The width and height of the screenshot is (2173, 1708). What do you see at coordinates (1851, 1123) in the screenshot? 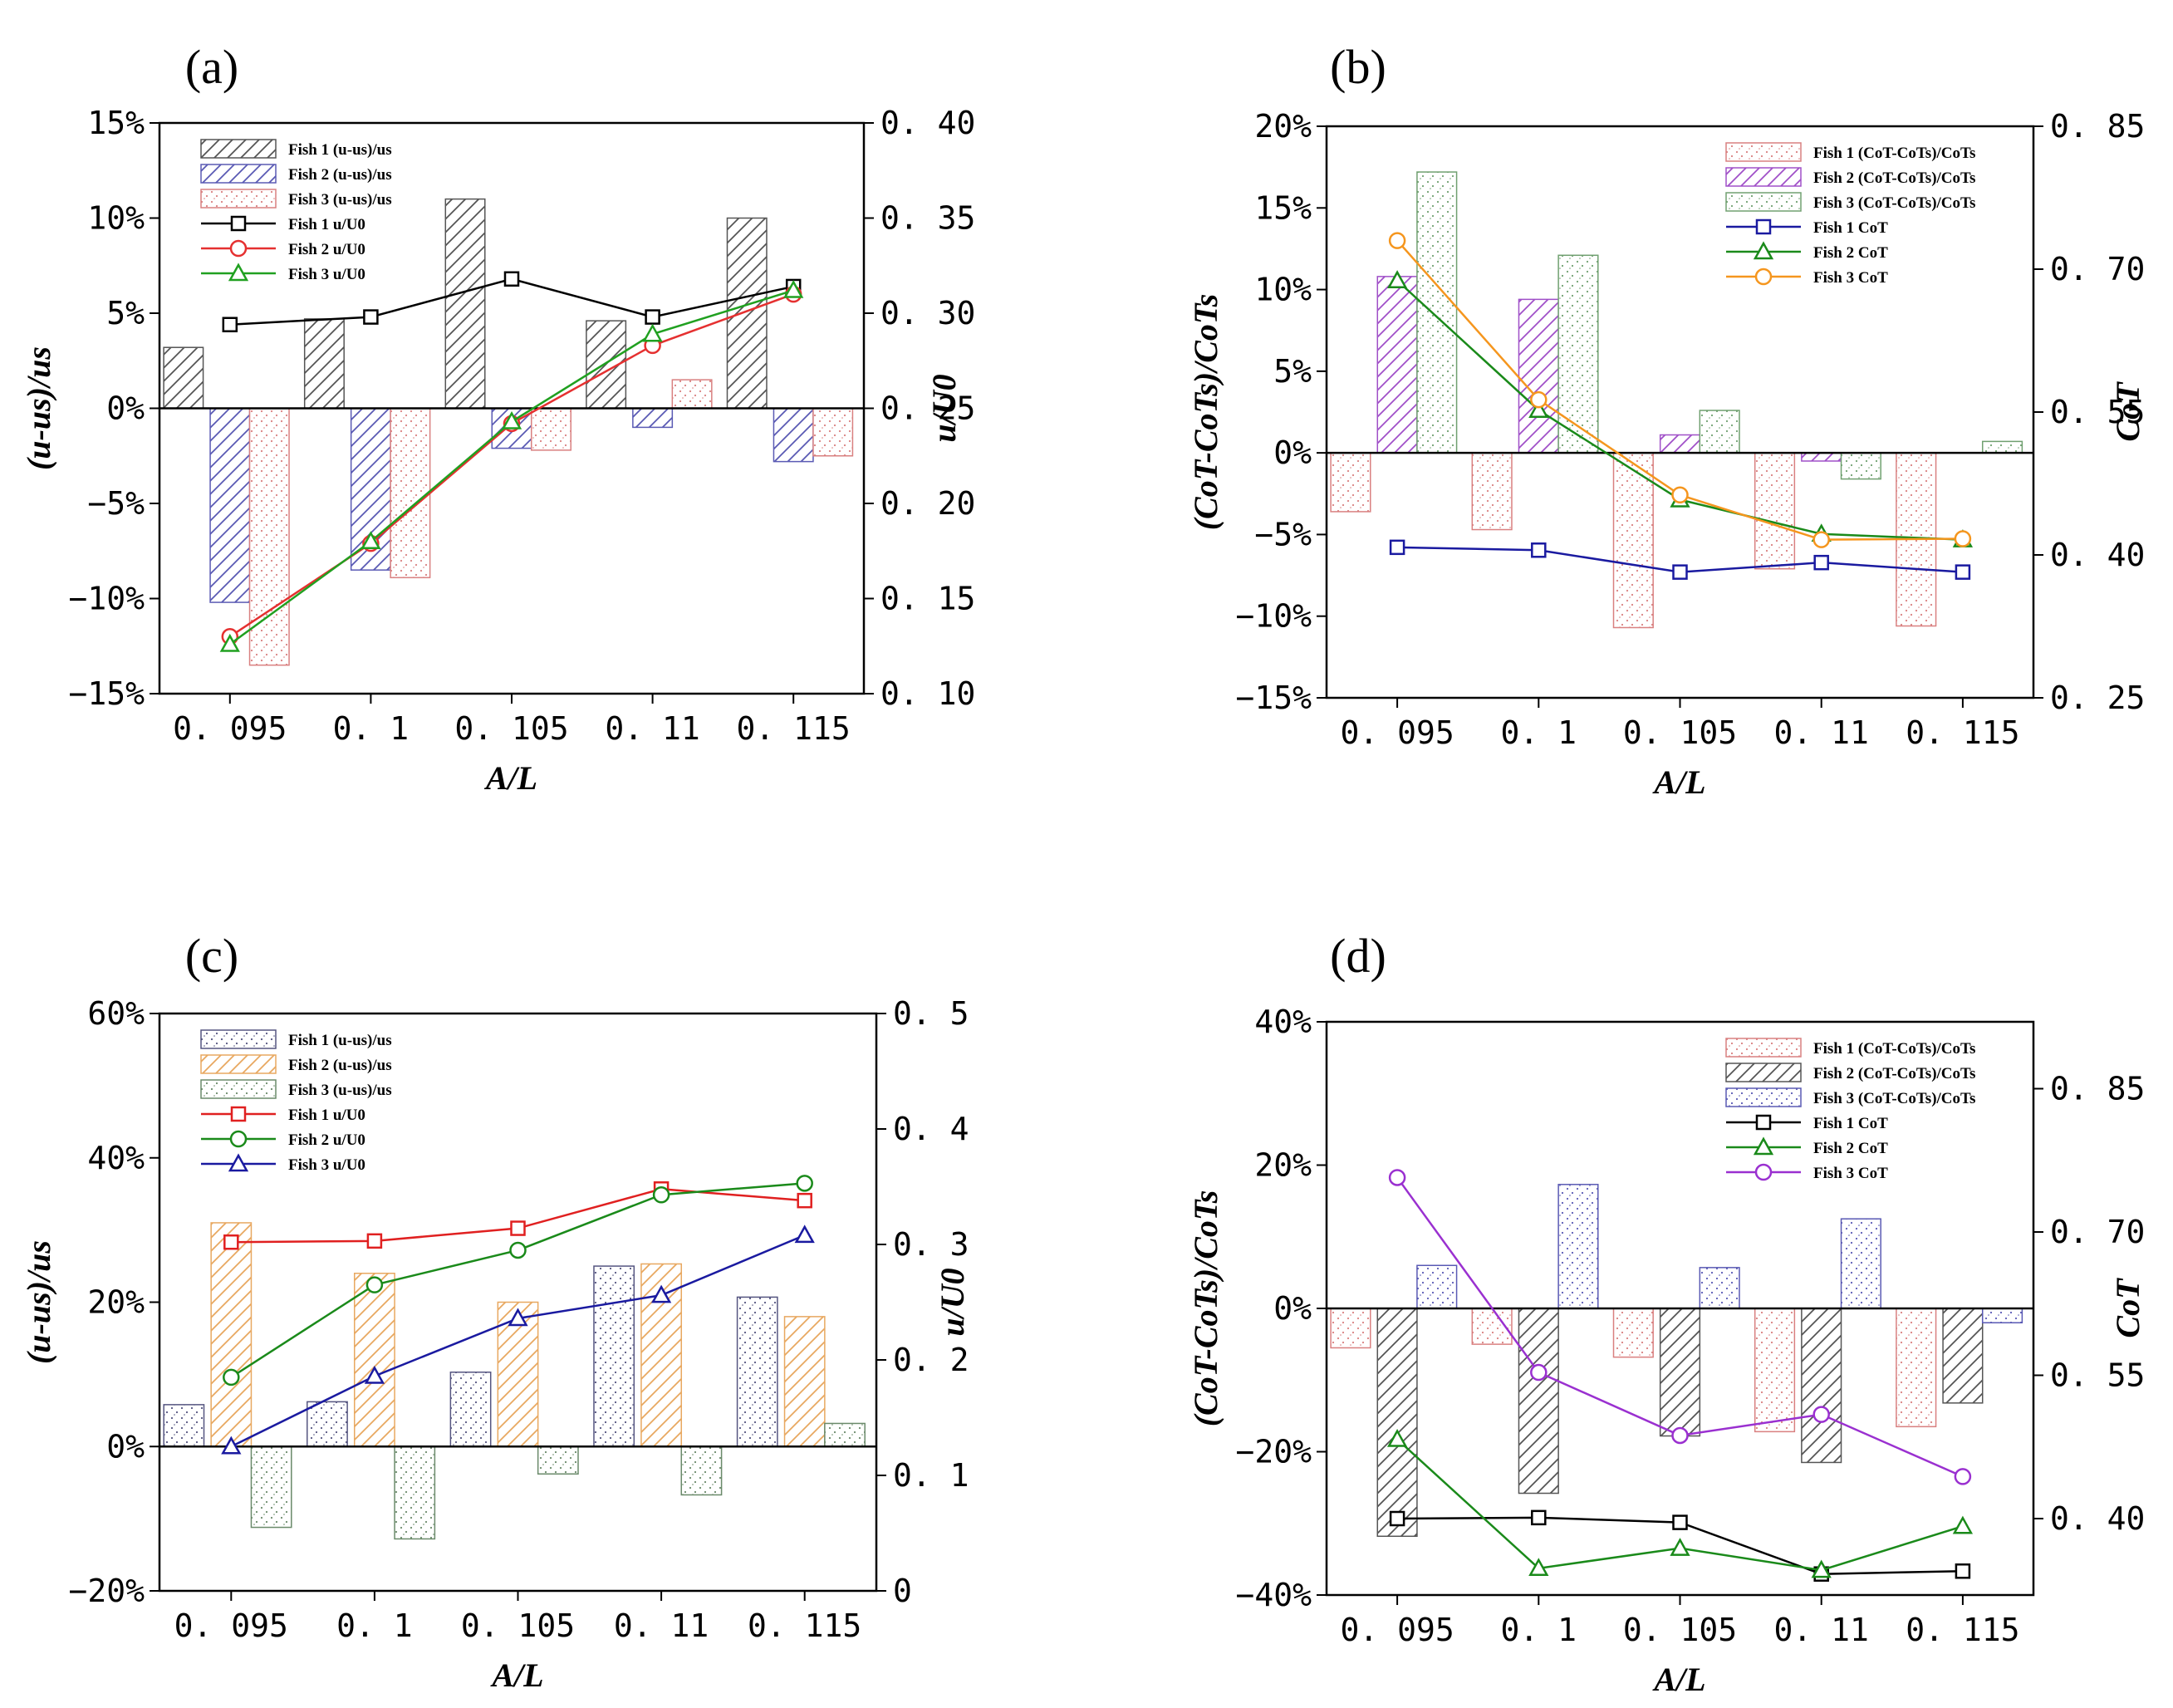
I see `legend-label: Fish 1 CoT` at bounding box center [1851, 1123].